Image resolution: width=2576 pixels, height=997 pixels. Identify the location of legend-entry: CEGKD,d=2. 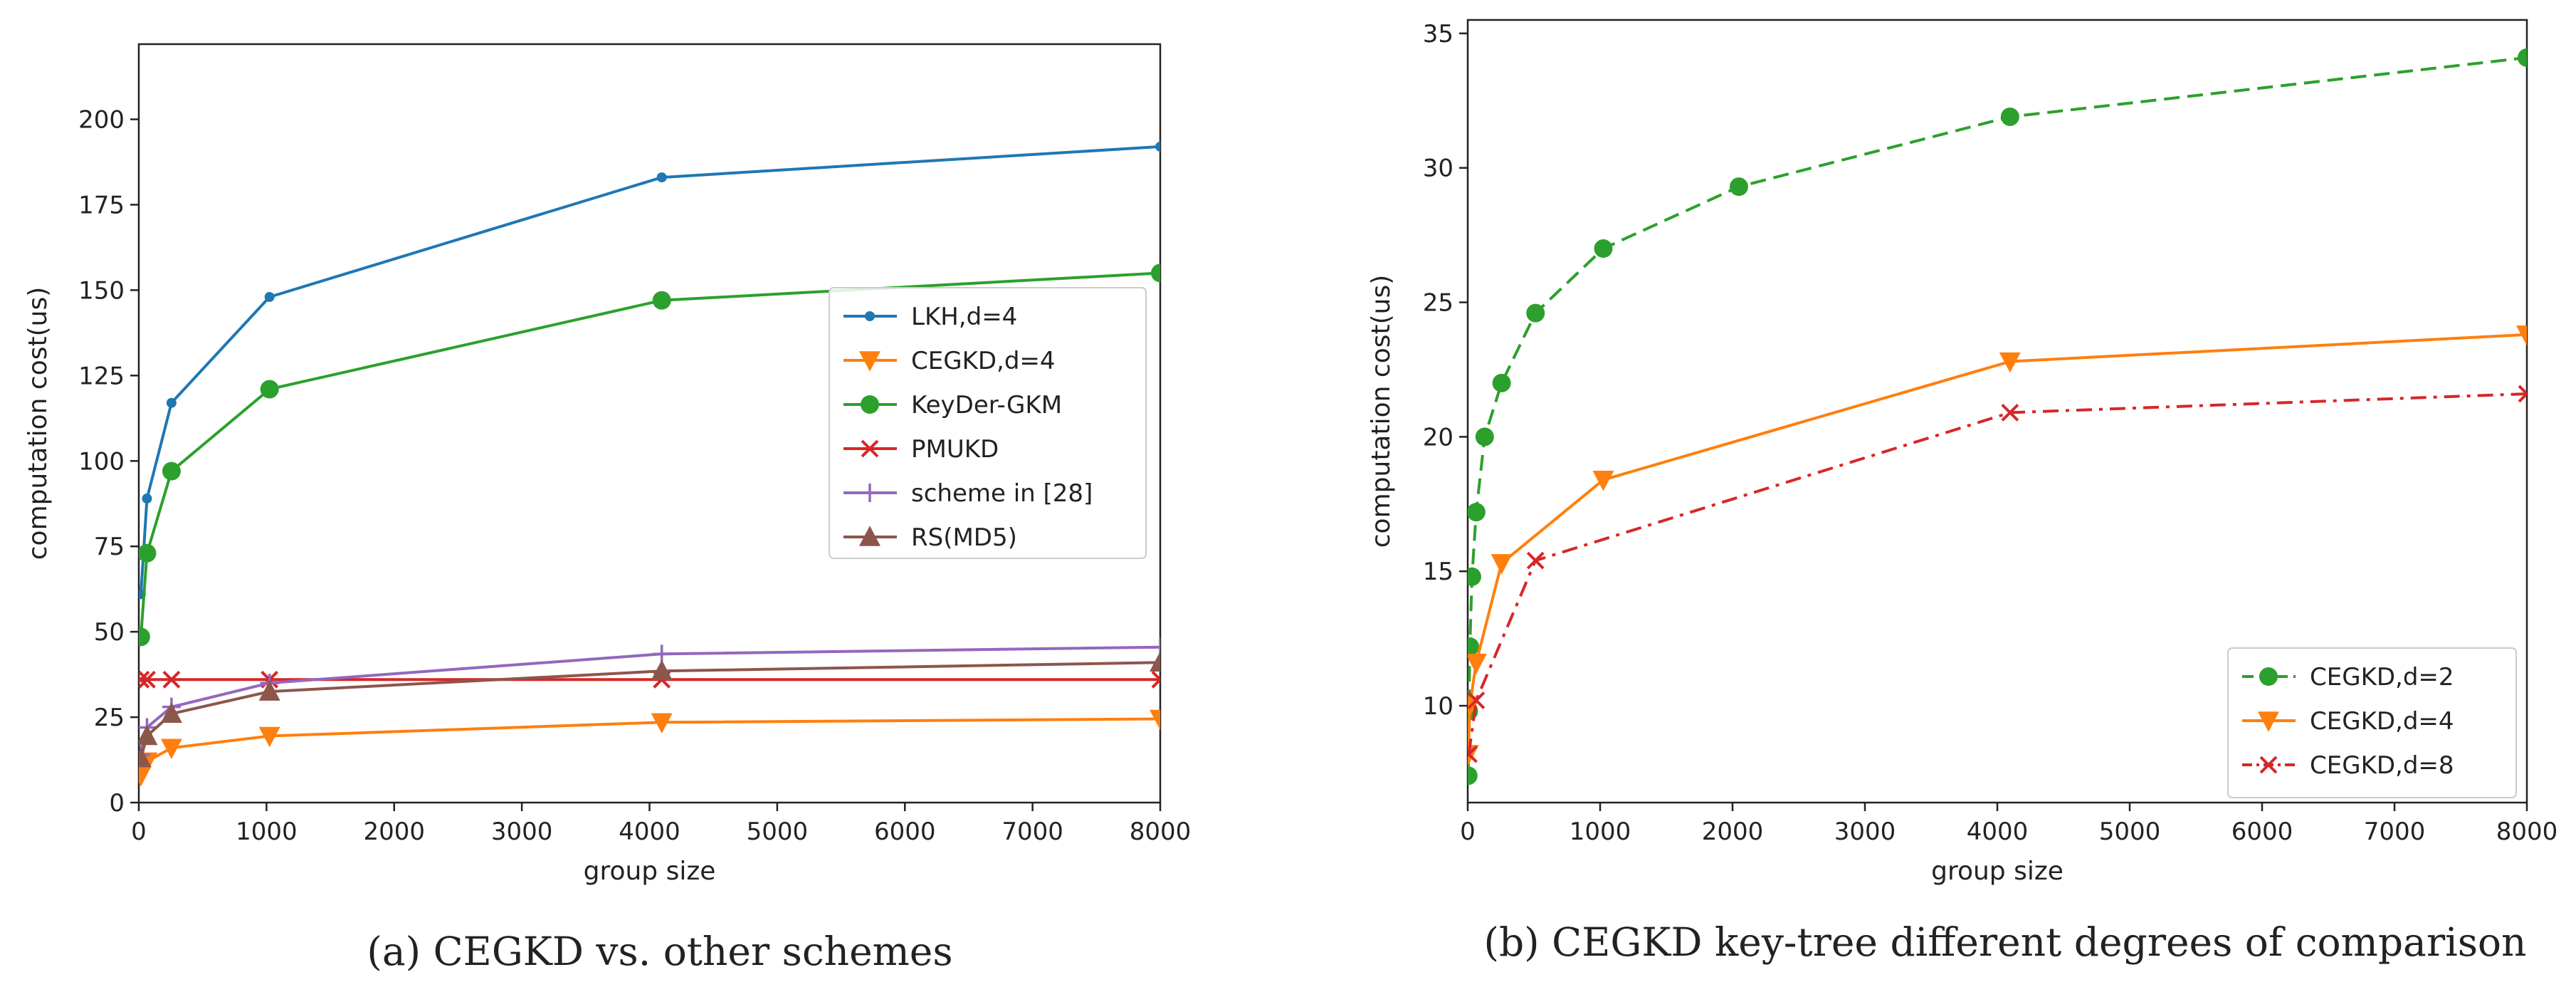
(2382, 677).